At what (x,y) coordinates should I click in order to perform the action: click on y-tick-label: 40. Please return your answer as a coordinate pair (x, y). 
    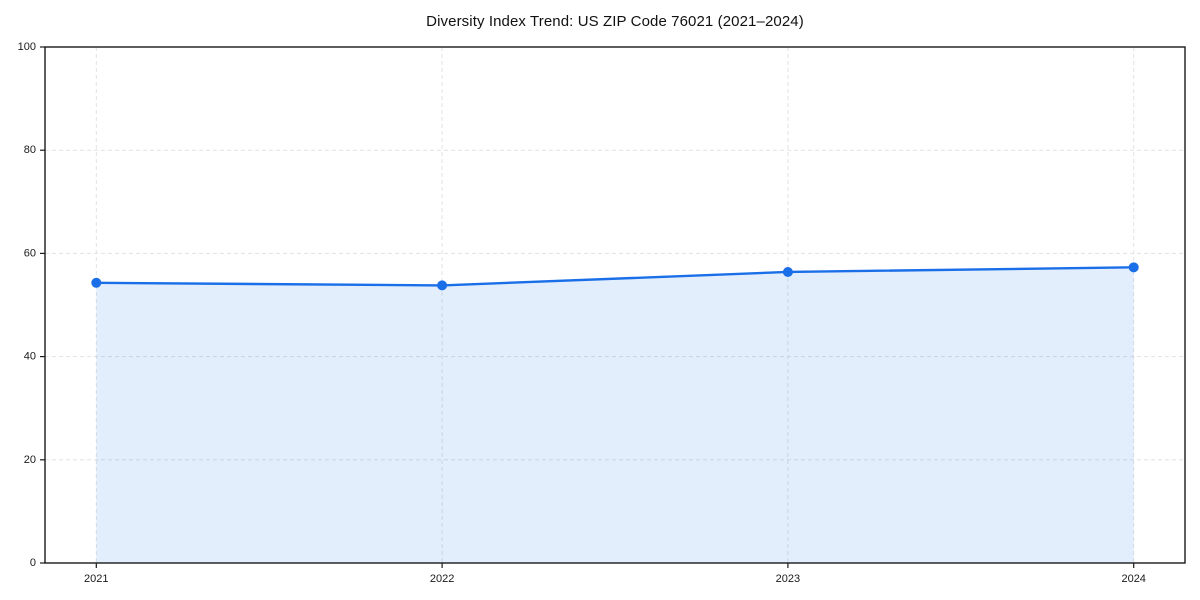
    Looking at the image, I should click on (30, 357).